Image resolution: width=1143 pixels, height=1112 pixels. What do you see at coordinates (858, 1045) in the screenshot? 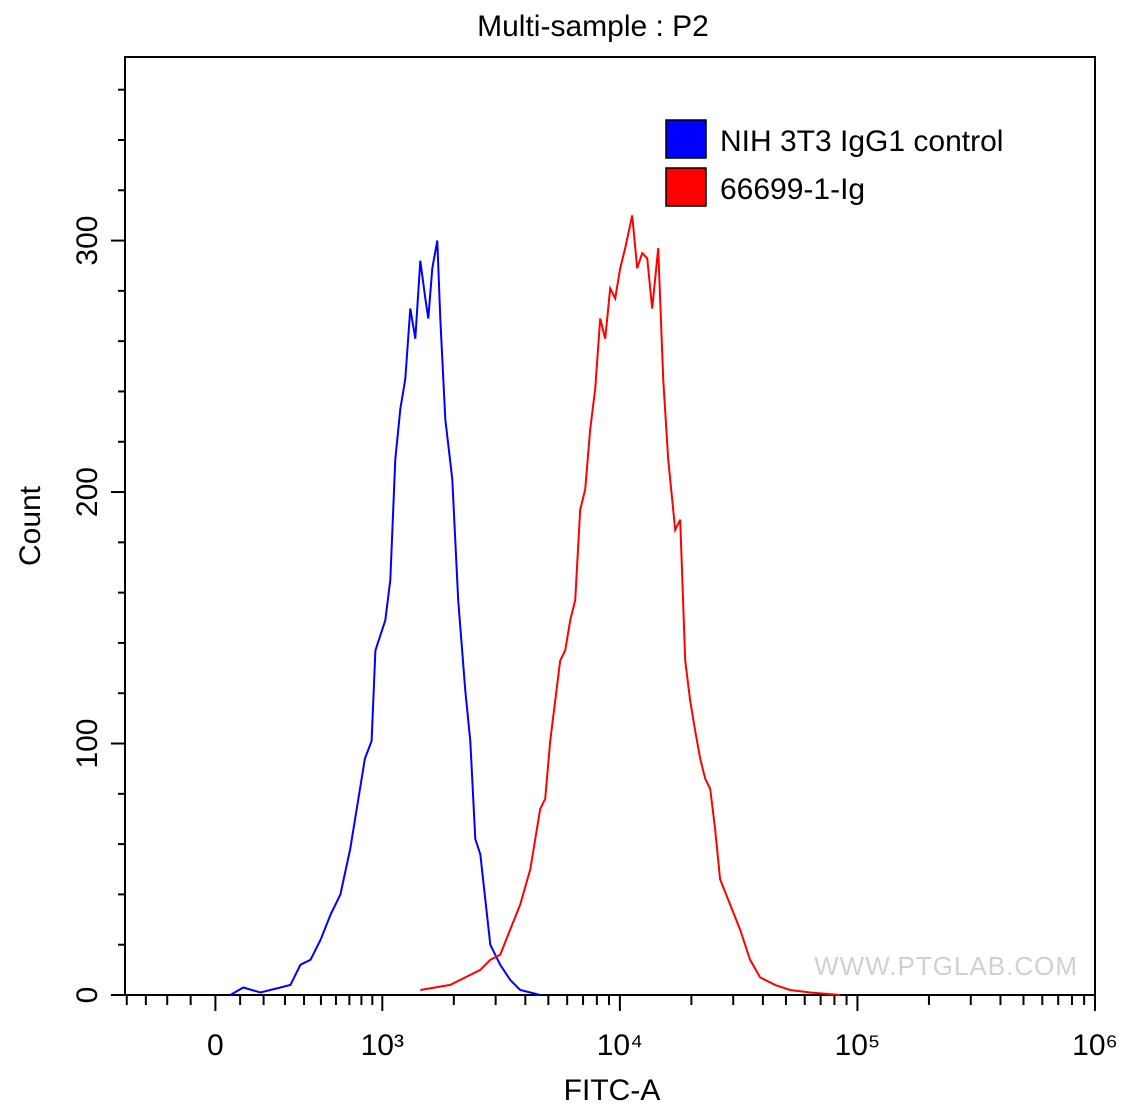
I see `x-tick-label: 10⁵` at bounding box center [858, 1045].